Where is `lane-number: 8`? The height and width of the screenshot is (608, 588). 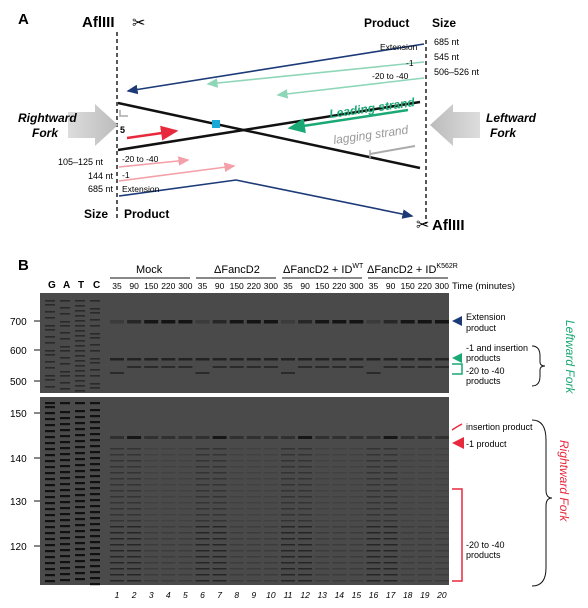 lane-number: 8 is located at coordinates (236, 595).